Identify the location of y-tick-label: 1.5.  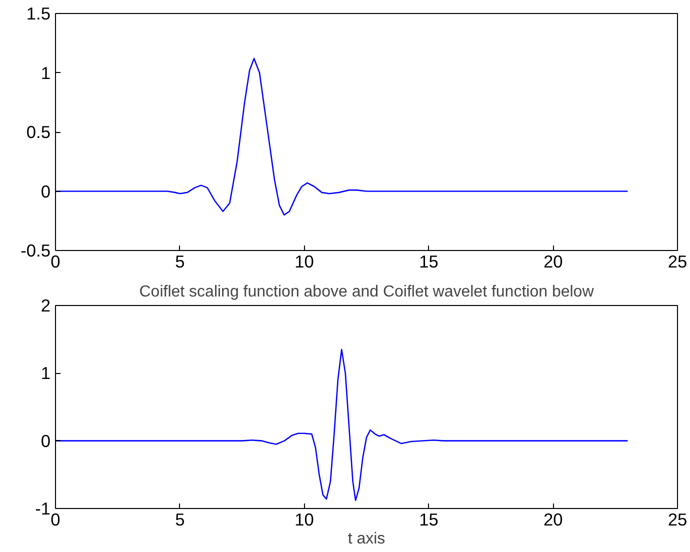
(38, 14).